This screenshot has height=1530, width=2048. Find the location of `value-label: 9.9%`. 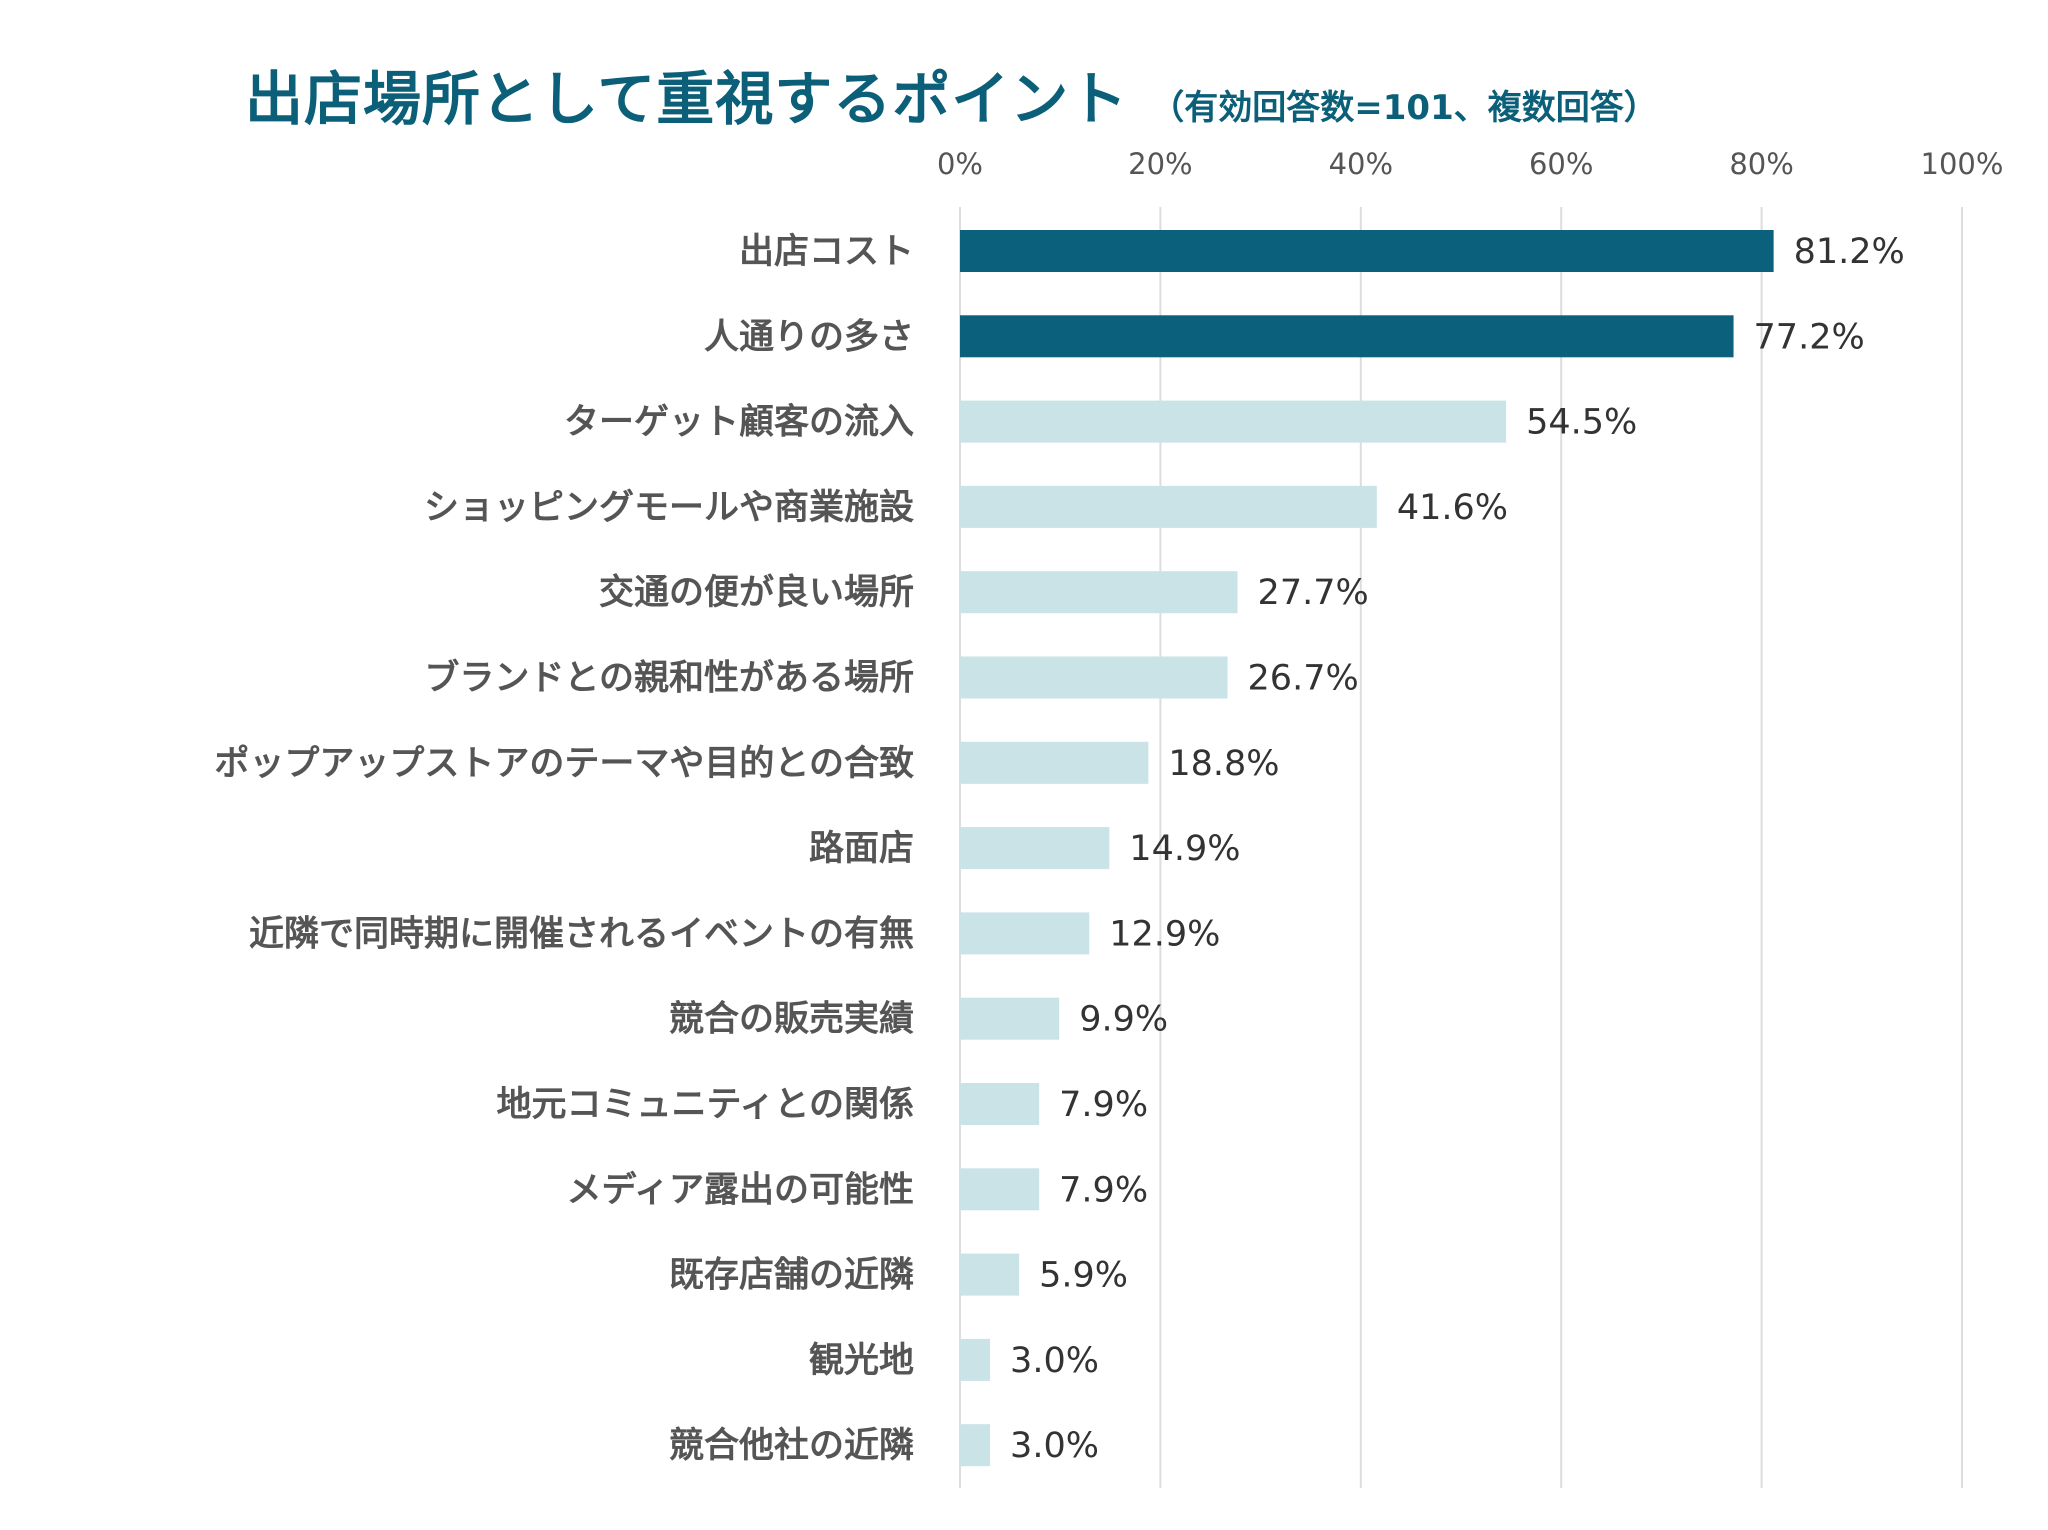

value-label: 9.9% is located at coordinates (1123, 1020).